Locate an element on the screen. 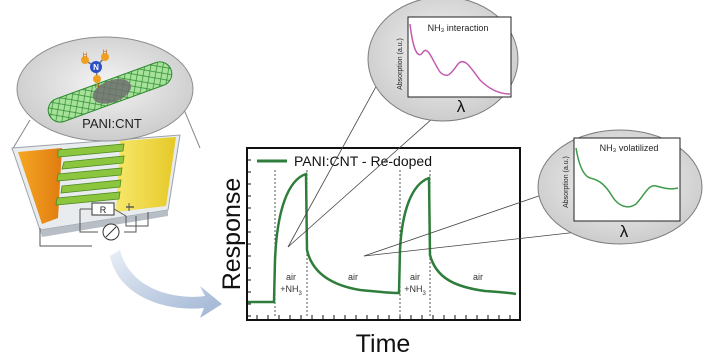 Image resolution: width=705 pixels, height=360 pixels. response-curve is located at coordinates (382, 238).